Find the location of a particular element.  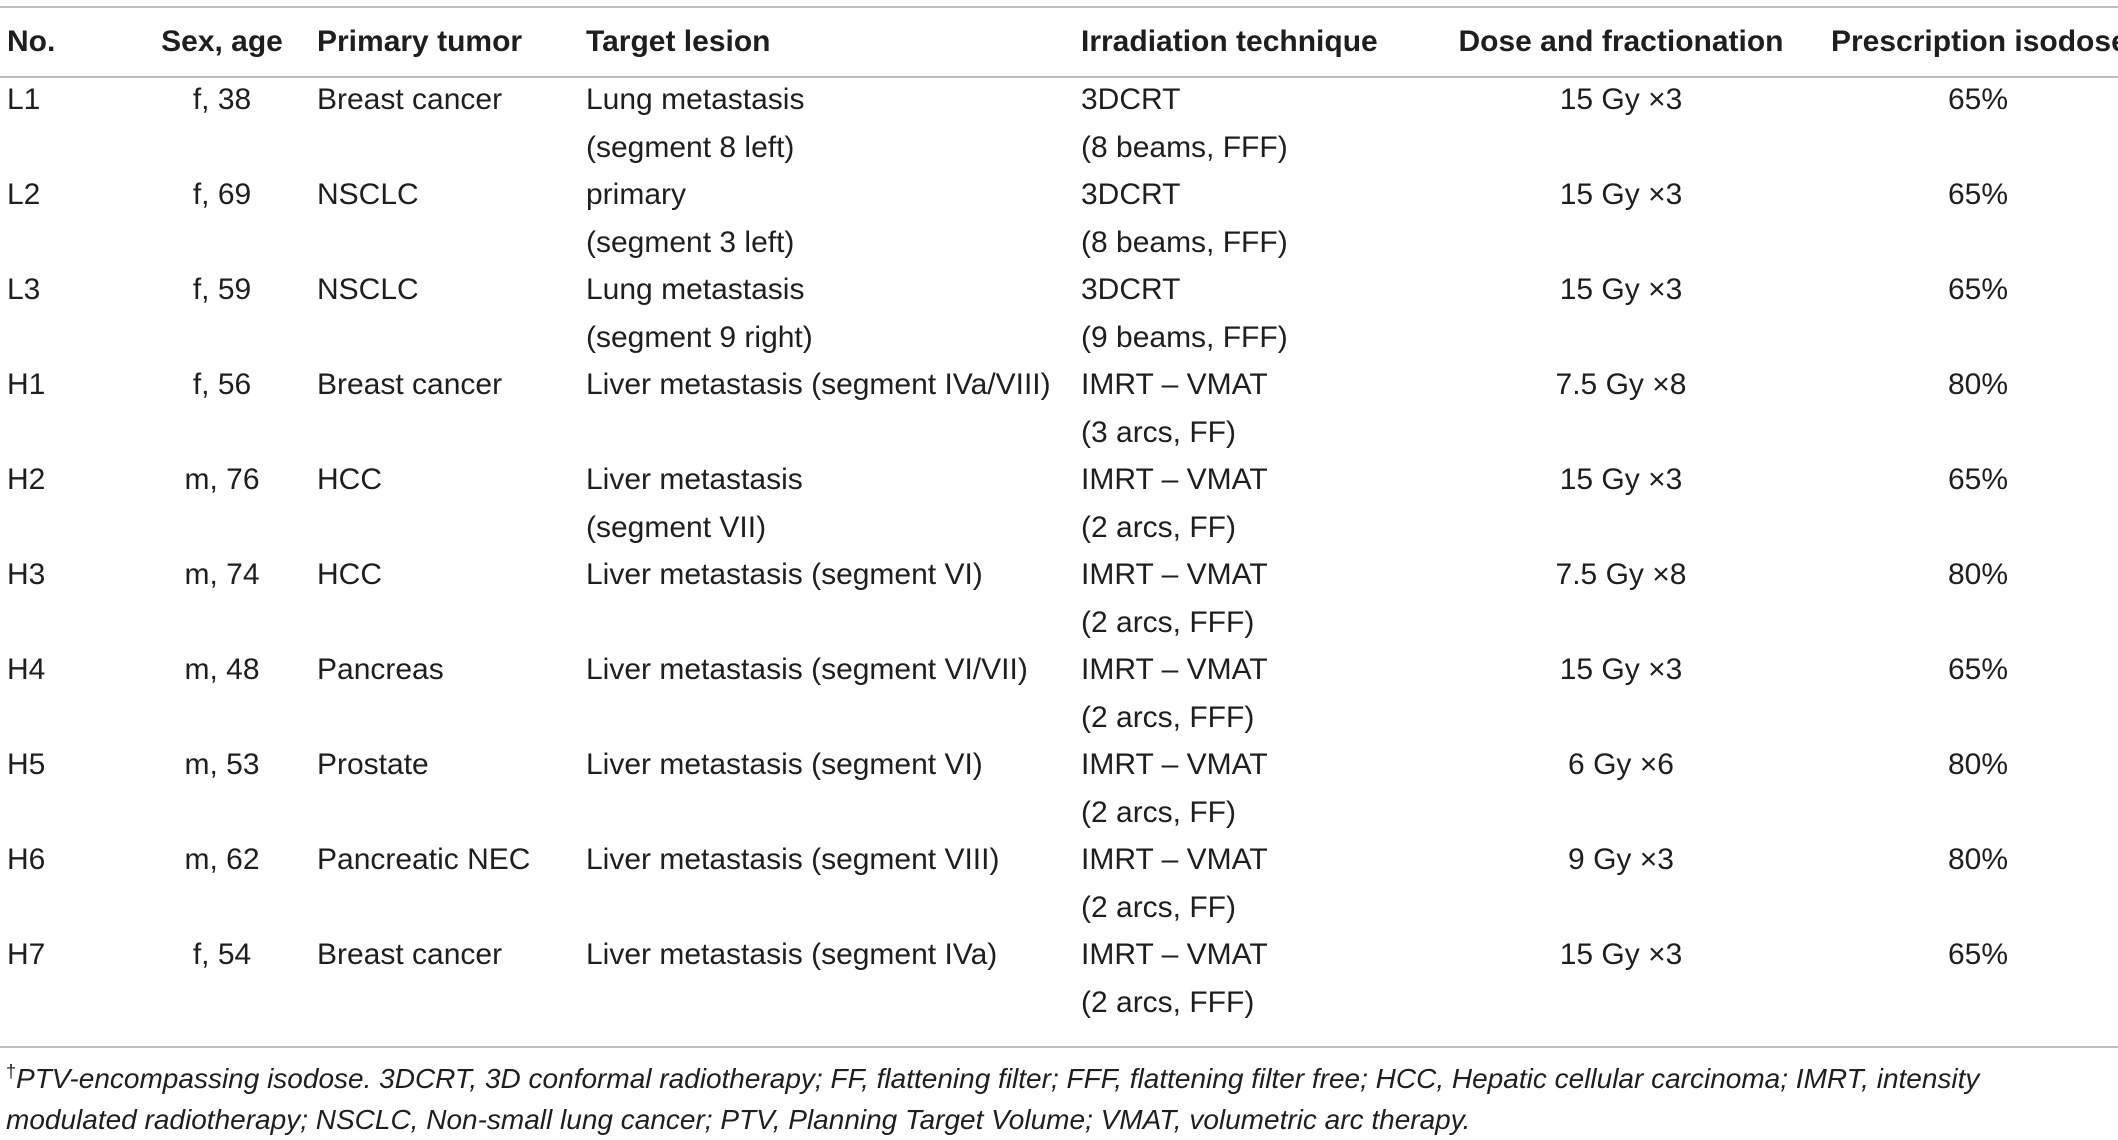

cell-sex-age: f, 69 is located at coordinates (222, 218).